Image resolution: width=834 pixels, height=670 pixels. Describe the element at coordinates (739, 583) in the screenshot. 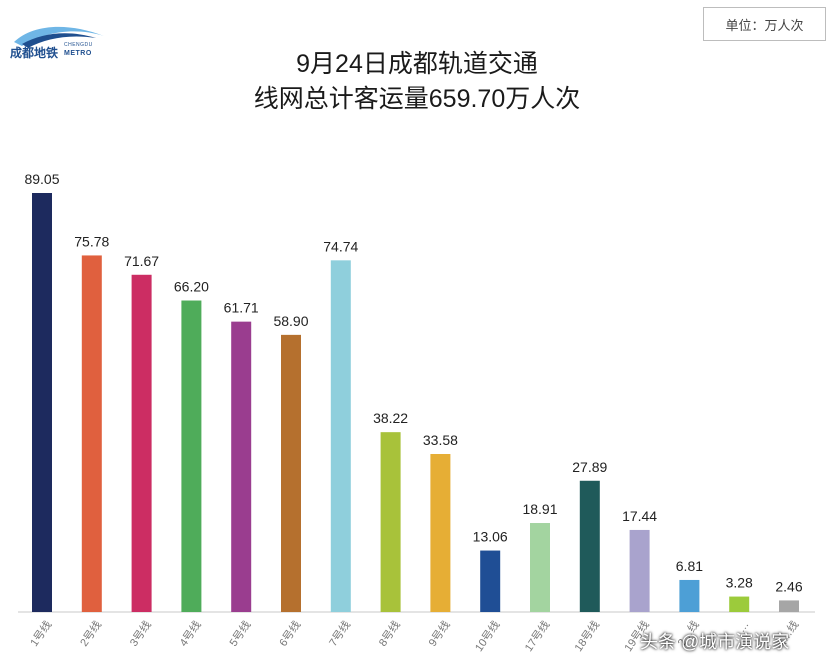

I see `data-label-15: 3.28` at that location.